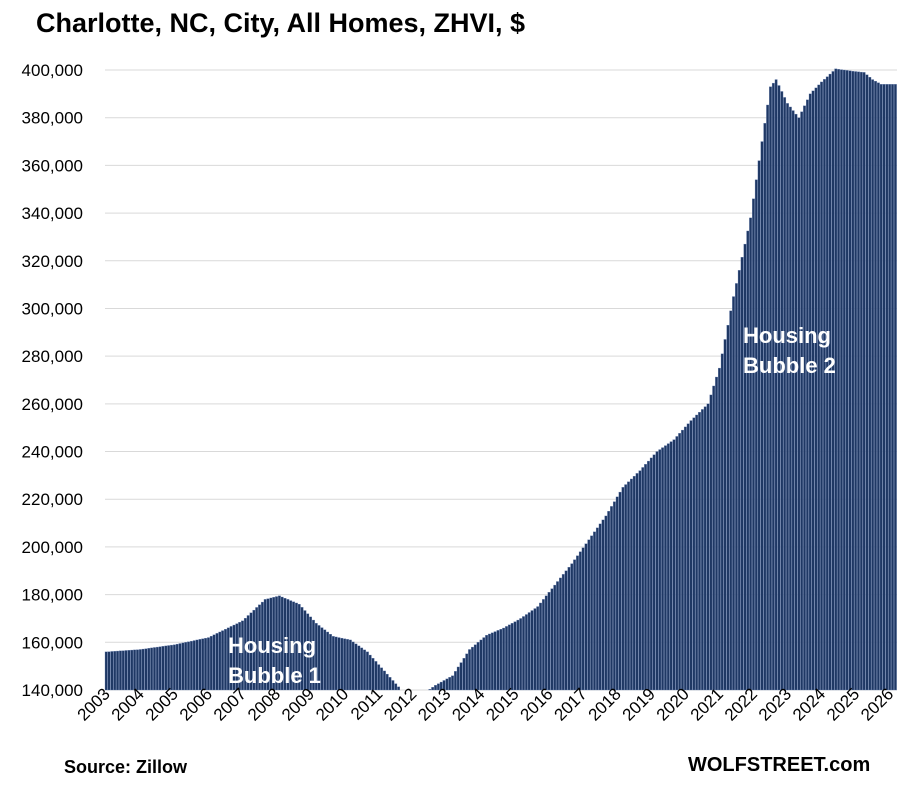 Image resolution: width=906 pixels, height=785 pixels. Describe the element at coordinates (52, 404) in the screenshot. I see `y-tick-label: 260,000` at that location.